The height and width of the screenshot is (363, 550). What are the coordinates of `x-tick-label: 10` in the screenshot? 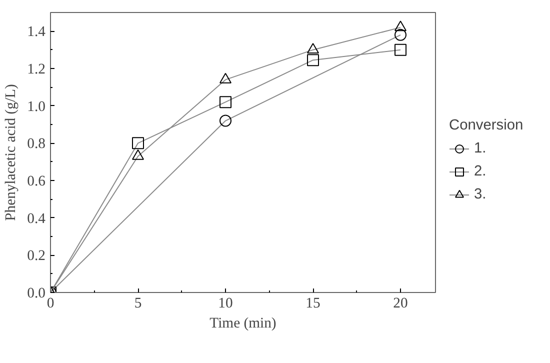 It's located at (225, 304).